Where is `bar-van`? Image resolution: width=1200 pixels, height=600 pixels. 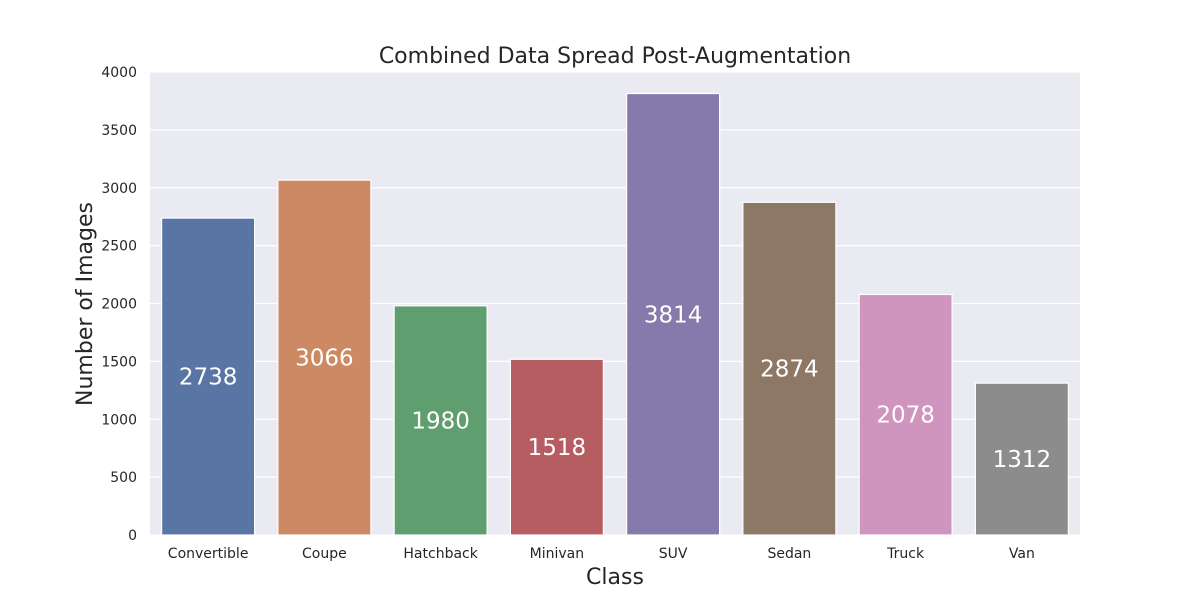 bar-van is located at coordinates (1021, 459).